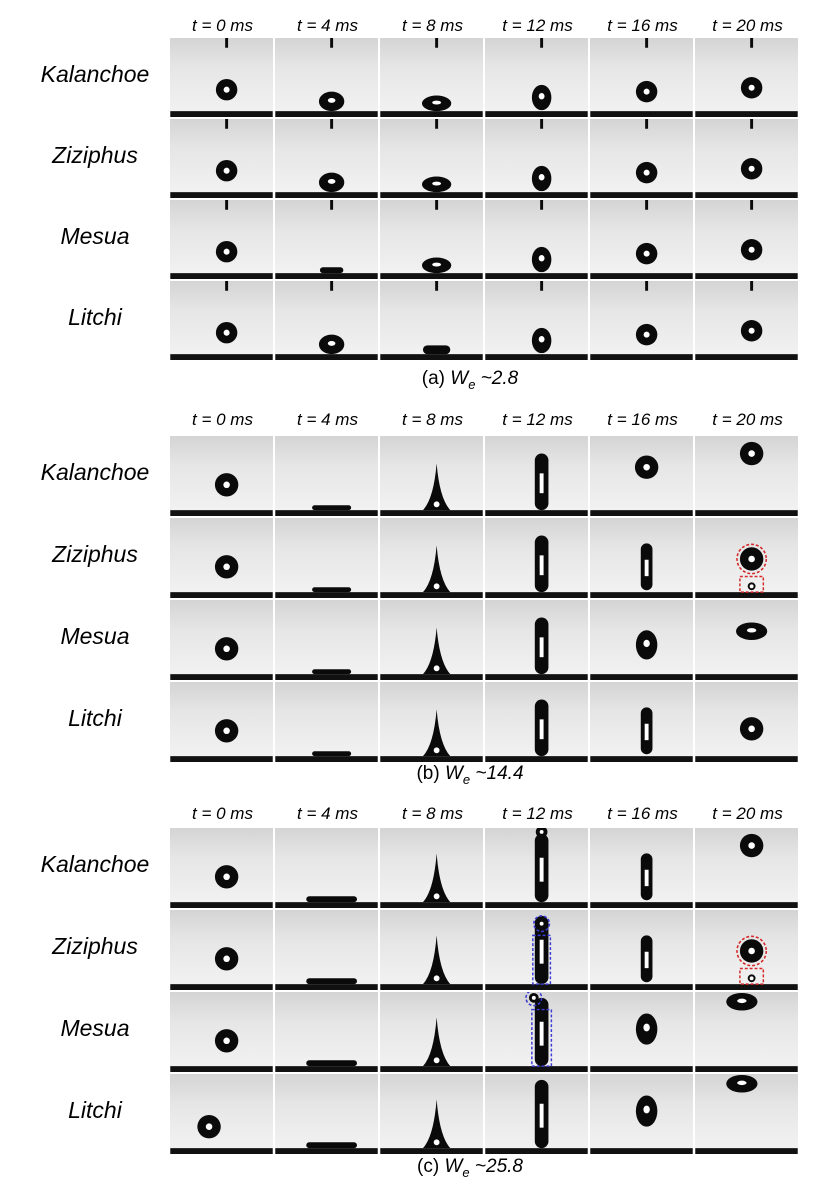 The image size is (830, 1200). I want to click on species-label: Kalanchoe, so click(95, 864).